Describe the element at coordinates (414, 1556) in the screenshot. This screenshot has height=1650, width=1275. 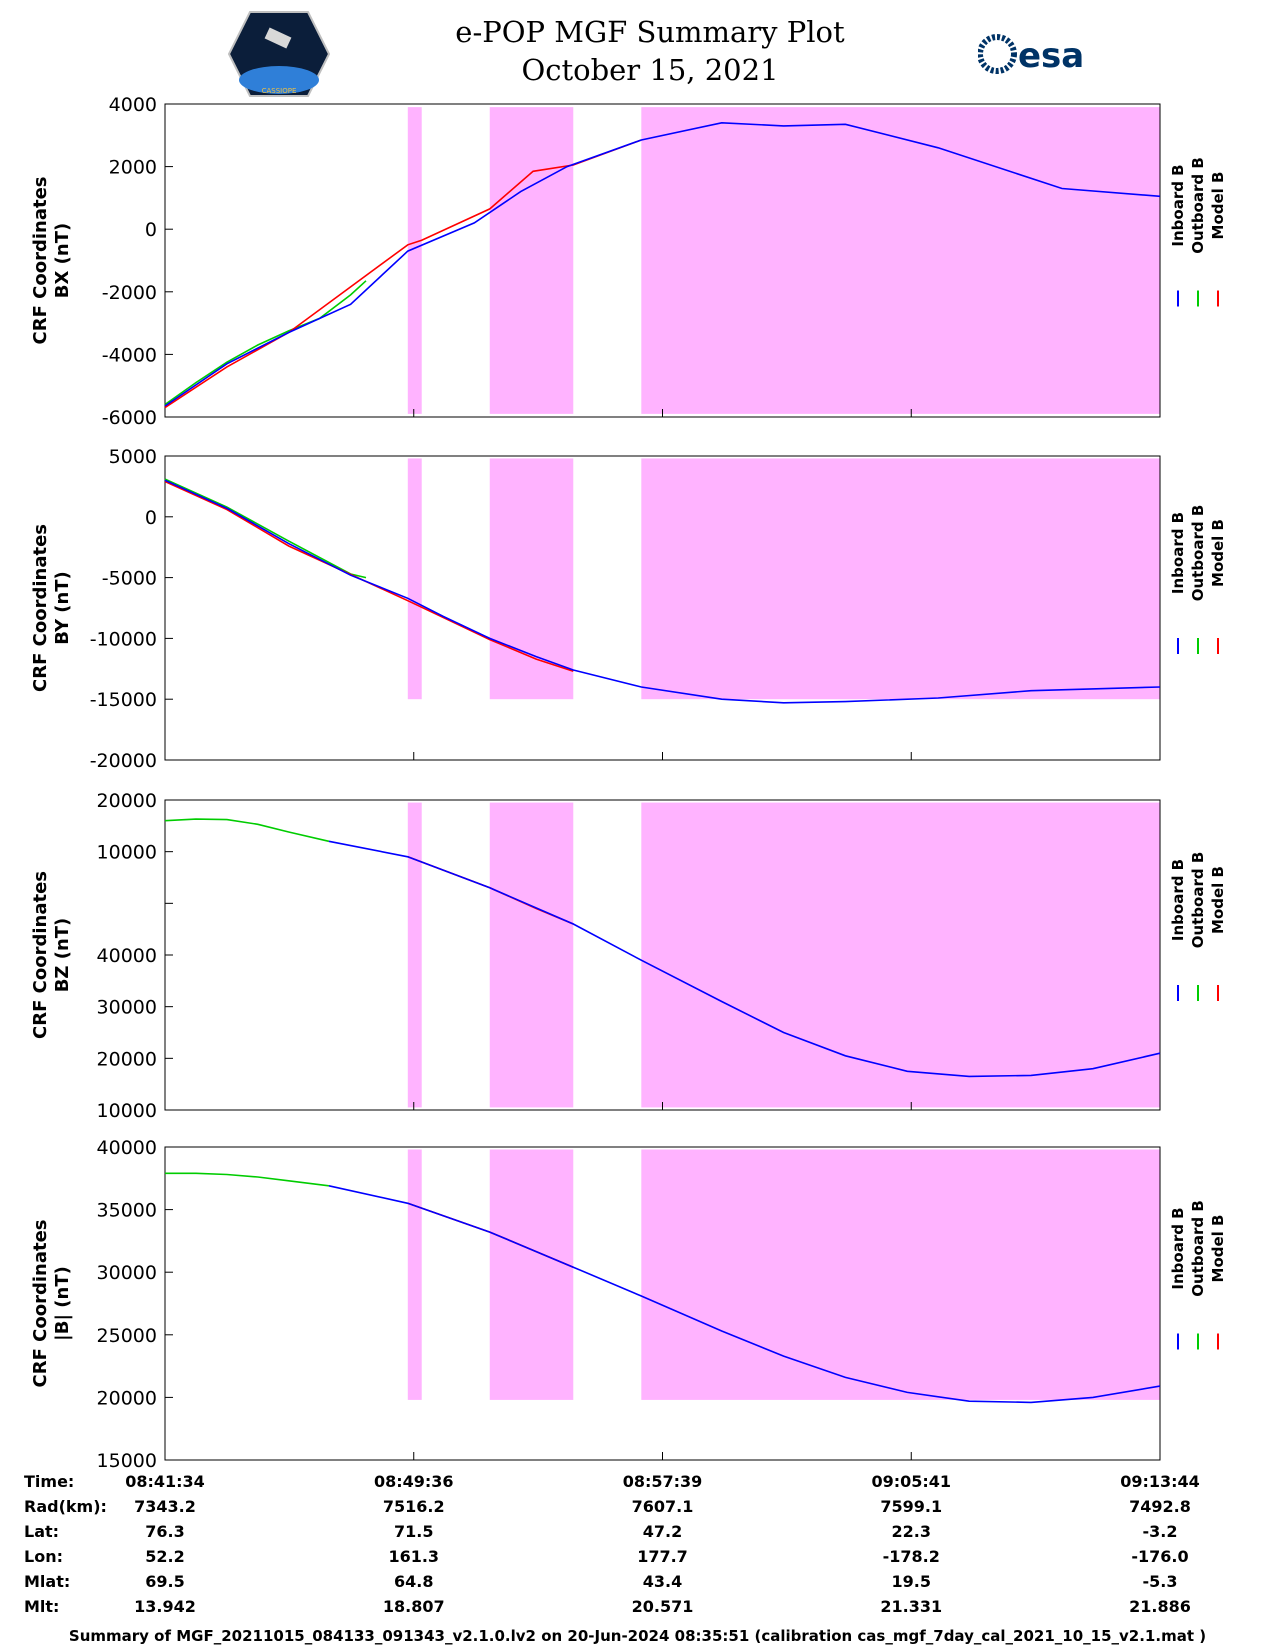
I see `ephemeris-value: 161.3` at that location.